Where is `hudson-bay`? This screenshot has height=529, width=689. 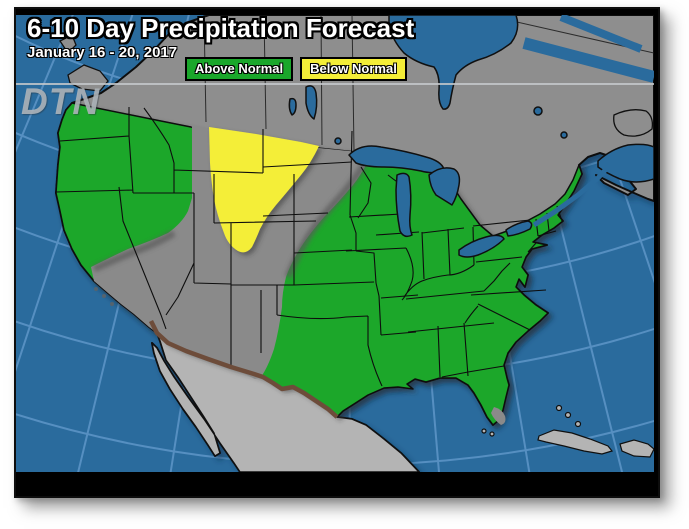 hudson-bay is located at coordinates (453, 62).